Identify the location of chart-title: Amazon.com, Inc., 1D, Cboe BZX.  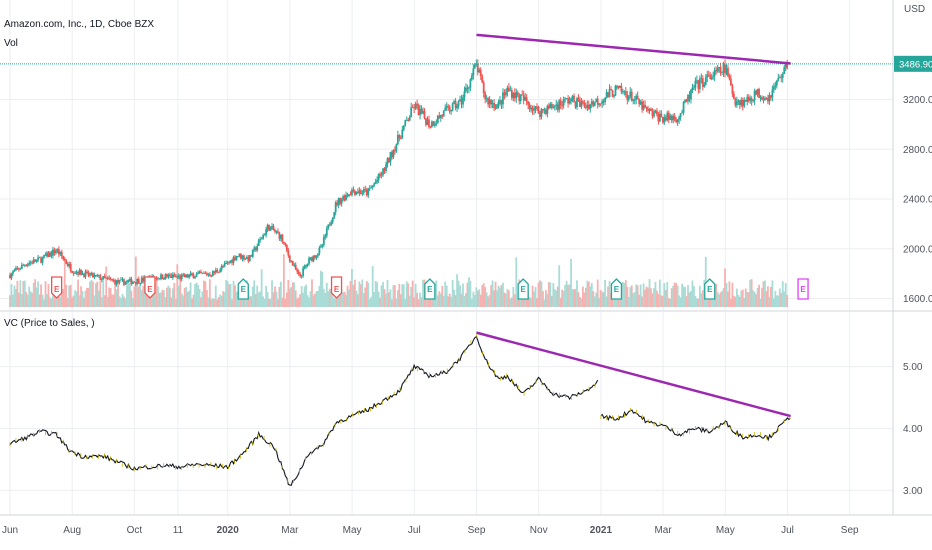
(79, 24).